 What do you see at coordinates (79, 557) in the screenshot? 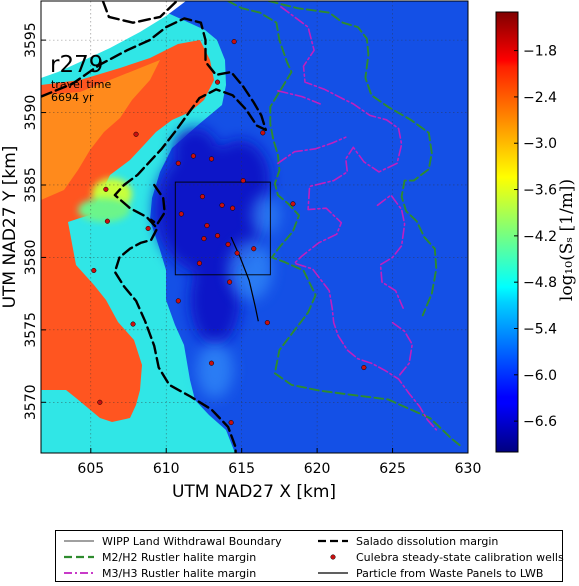
I see `legend-dashed-green-icon` at bounding box center [79, 557].